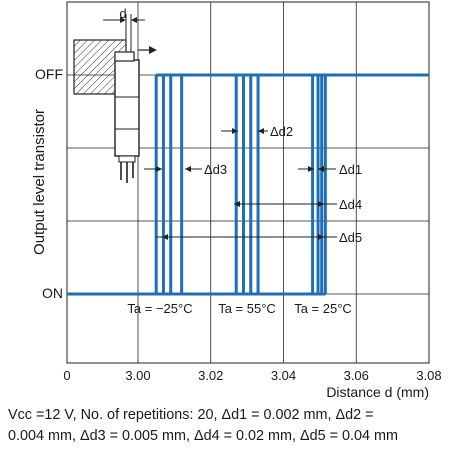 The height and width of the screenshot is (458, 475). What do you see at coordinates (356, 375) in the screenshot?
I see `x-tick-label: 3.06` at bounding box center [356, 375].